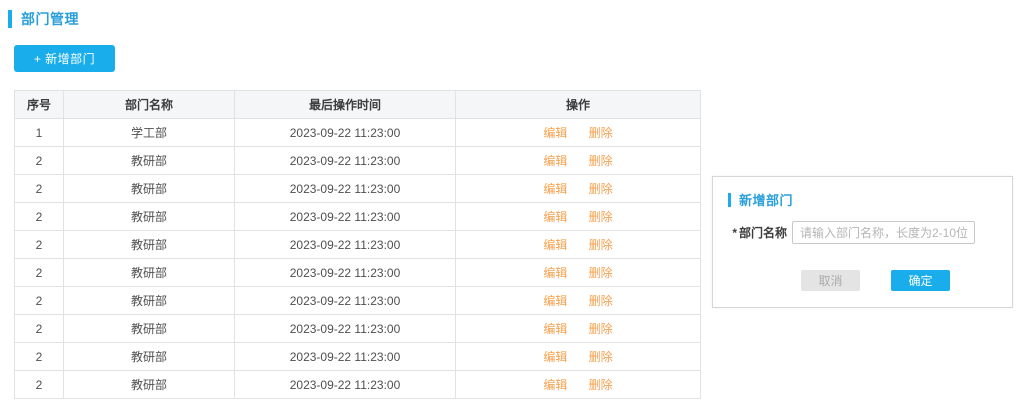 The height and width of the screenshot is (404, 1024). What do you see at coordinates (734, 233) in the screenshot?
I see `required-mark: *` at bounding box center [734, 233].